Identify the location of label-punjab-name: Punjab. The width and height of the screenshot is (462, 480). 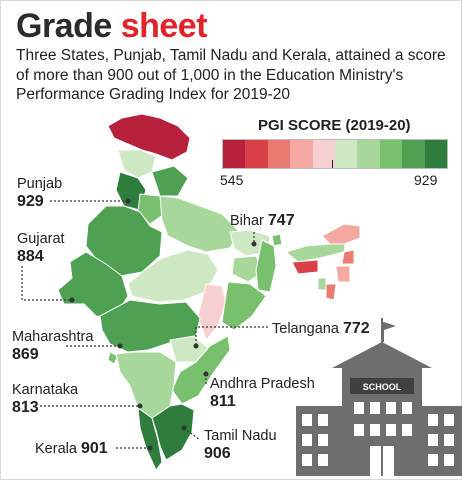
(40, 184).